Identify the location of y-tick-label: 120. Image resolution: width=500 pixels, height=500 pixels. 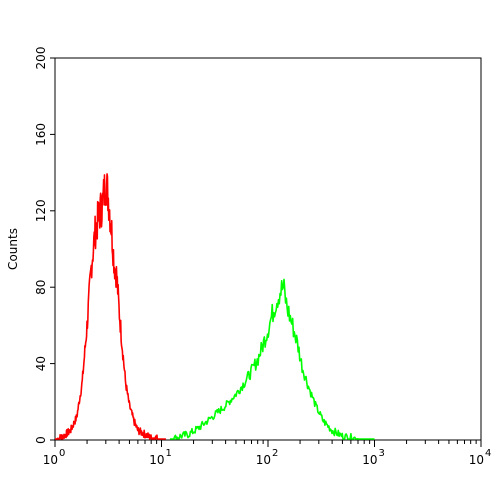
(41, 210).